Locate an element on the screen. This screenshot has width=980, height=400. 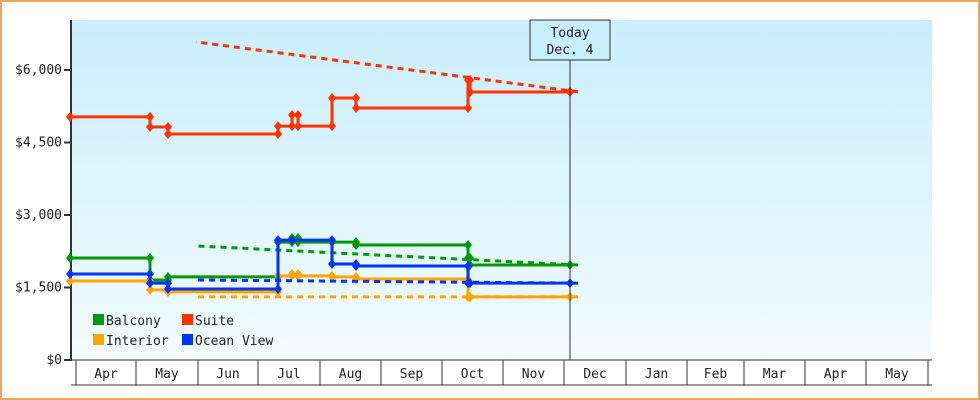
legend: Balcony Suite Interior Ocean View is located at coordinates (183, 331).